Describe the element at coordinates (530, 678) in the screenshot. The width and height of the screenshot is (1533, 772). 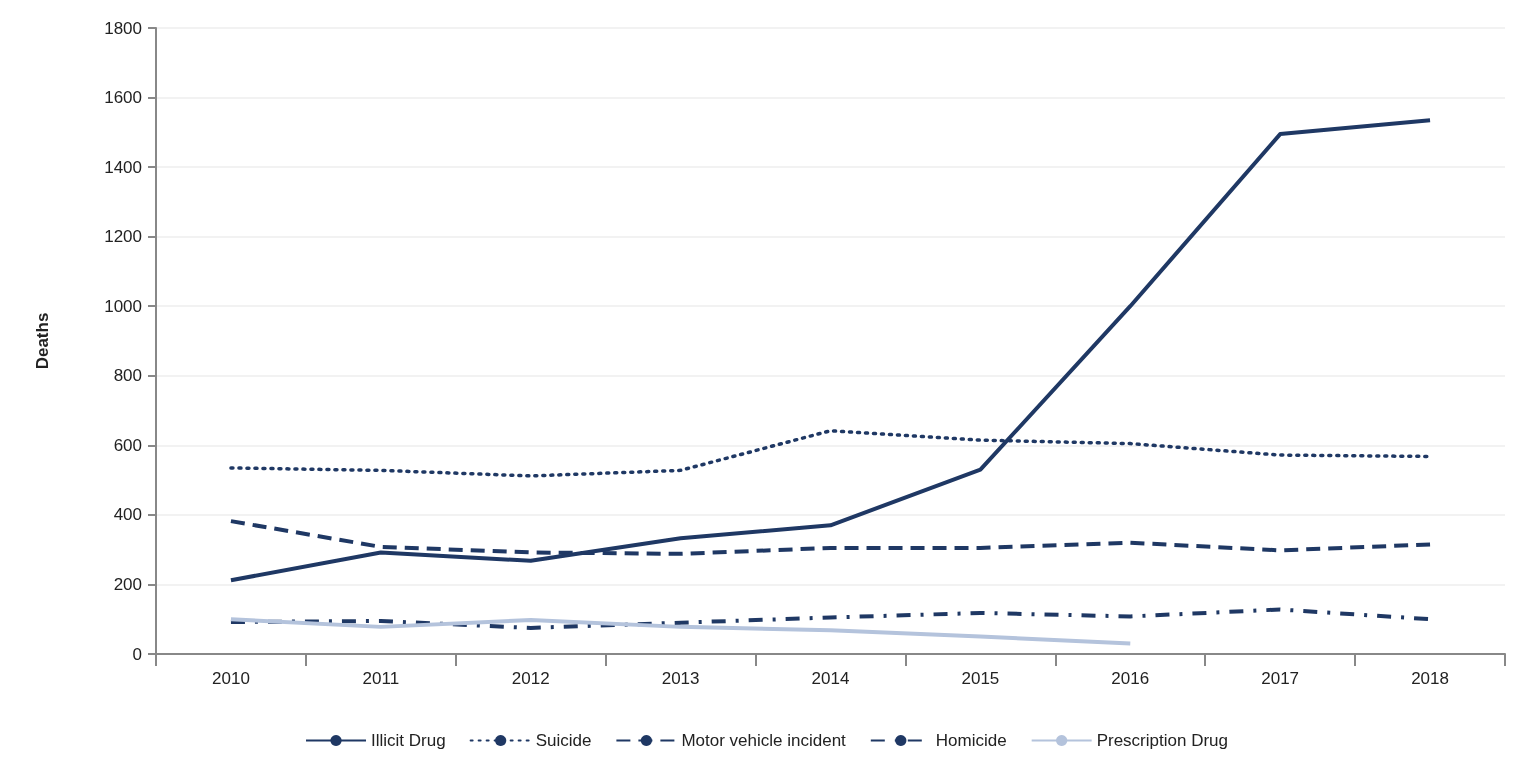
I see `x-tick-label: 2012` at that location.